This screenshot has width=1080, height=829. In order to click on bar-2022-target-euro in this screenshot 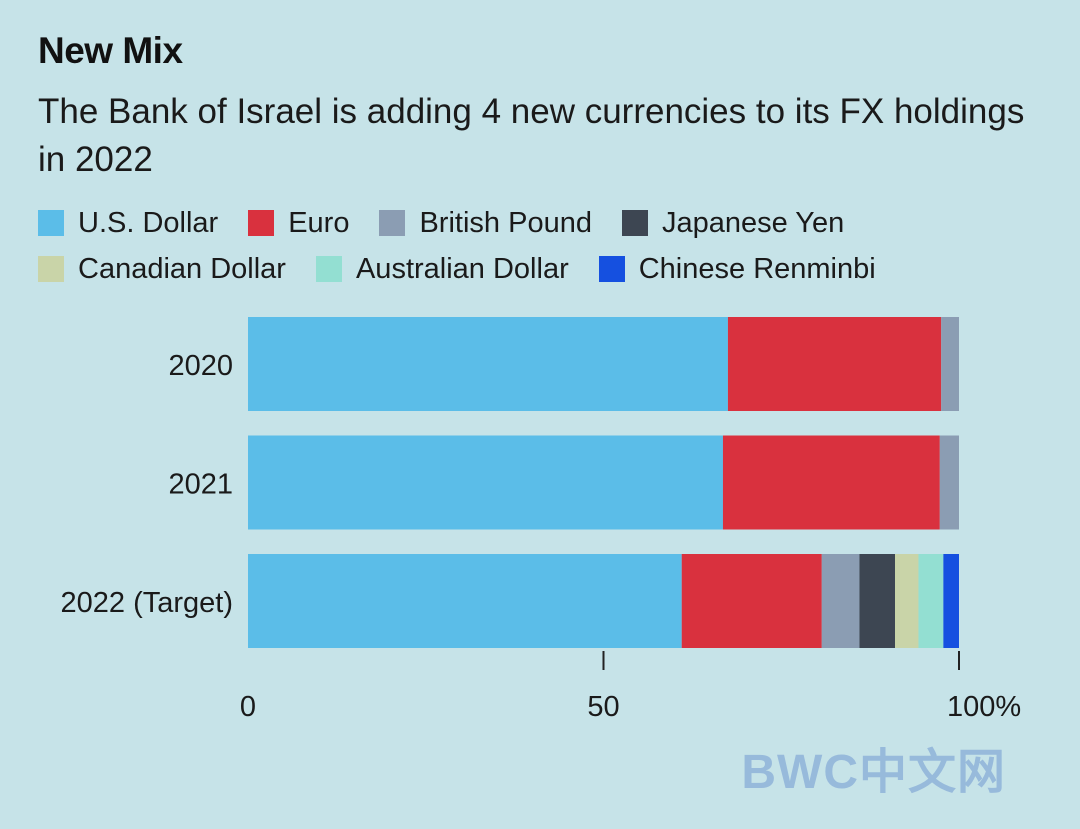, I will do `click(751, 601)`.